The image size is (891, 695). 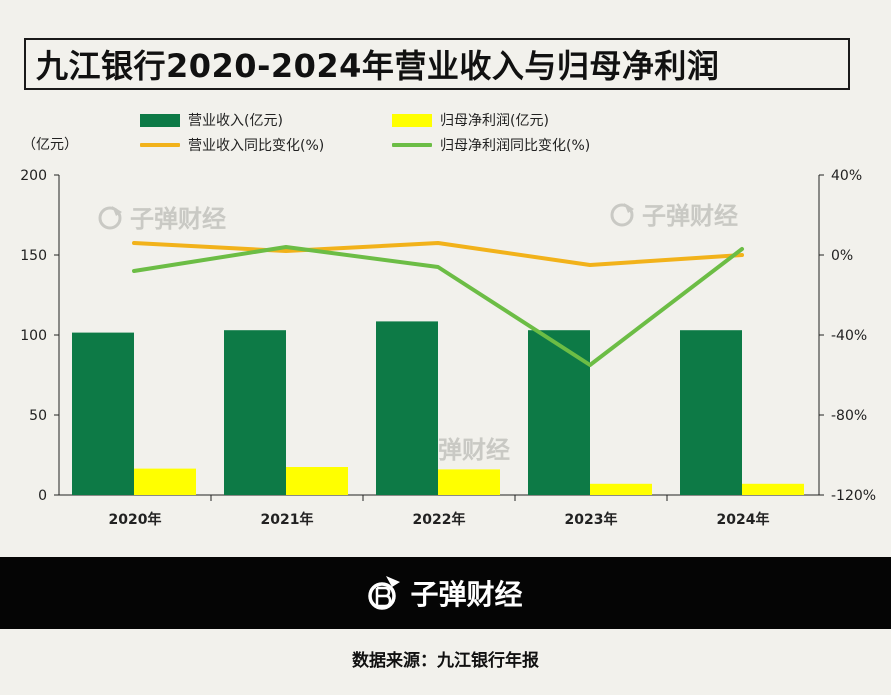 What do you see at coordinates (438, 254) in the screenshot?
I see `line-revenue-yoy` at bounding box center [438, 254].